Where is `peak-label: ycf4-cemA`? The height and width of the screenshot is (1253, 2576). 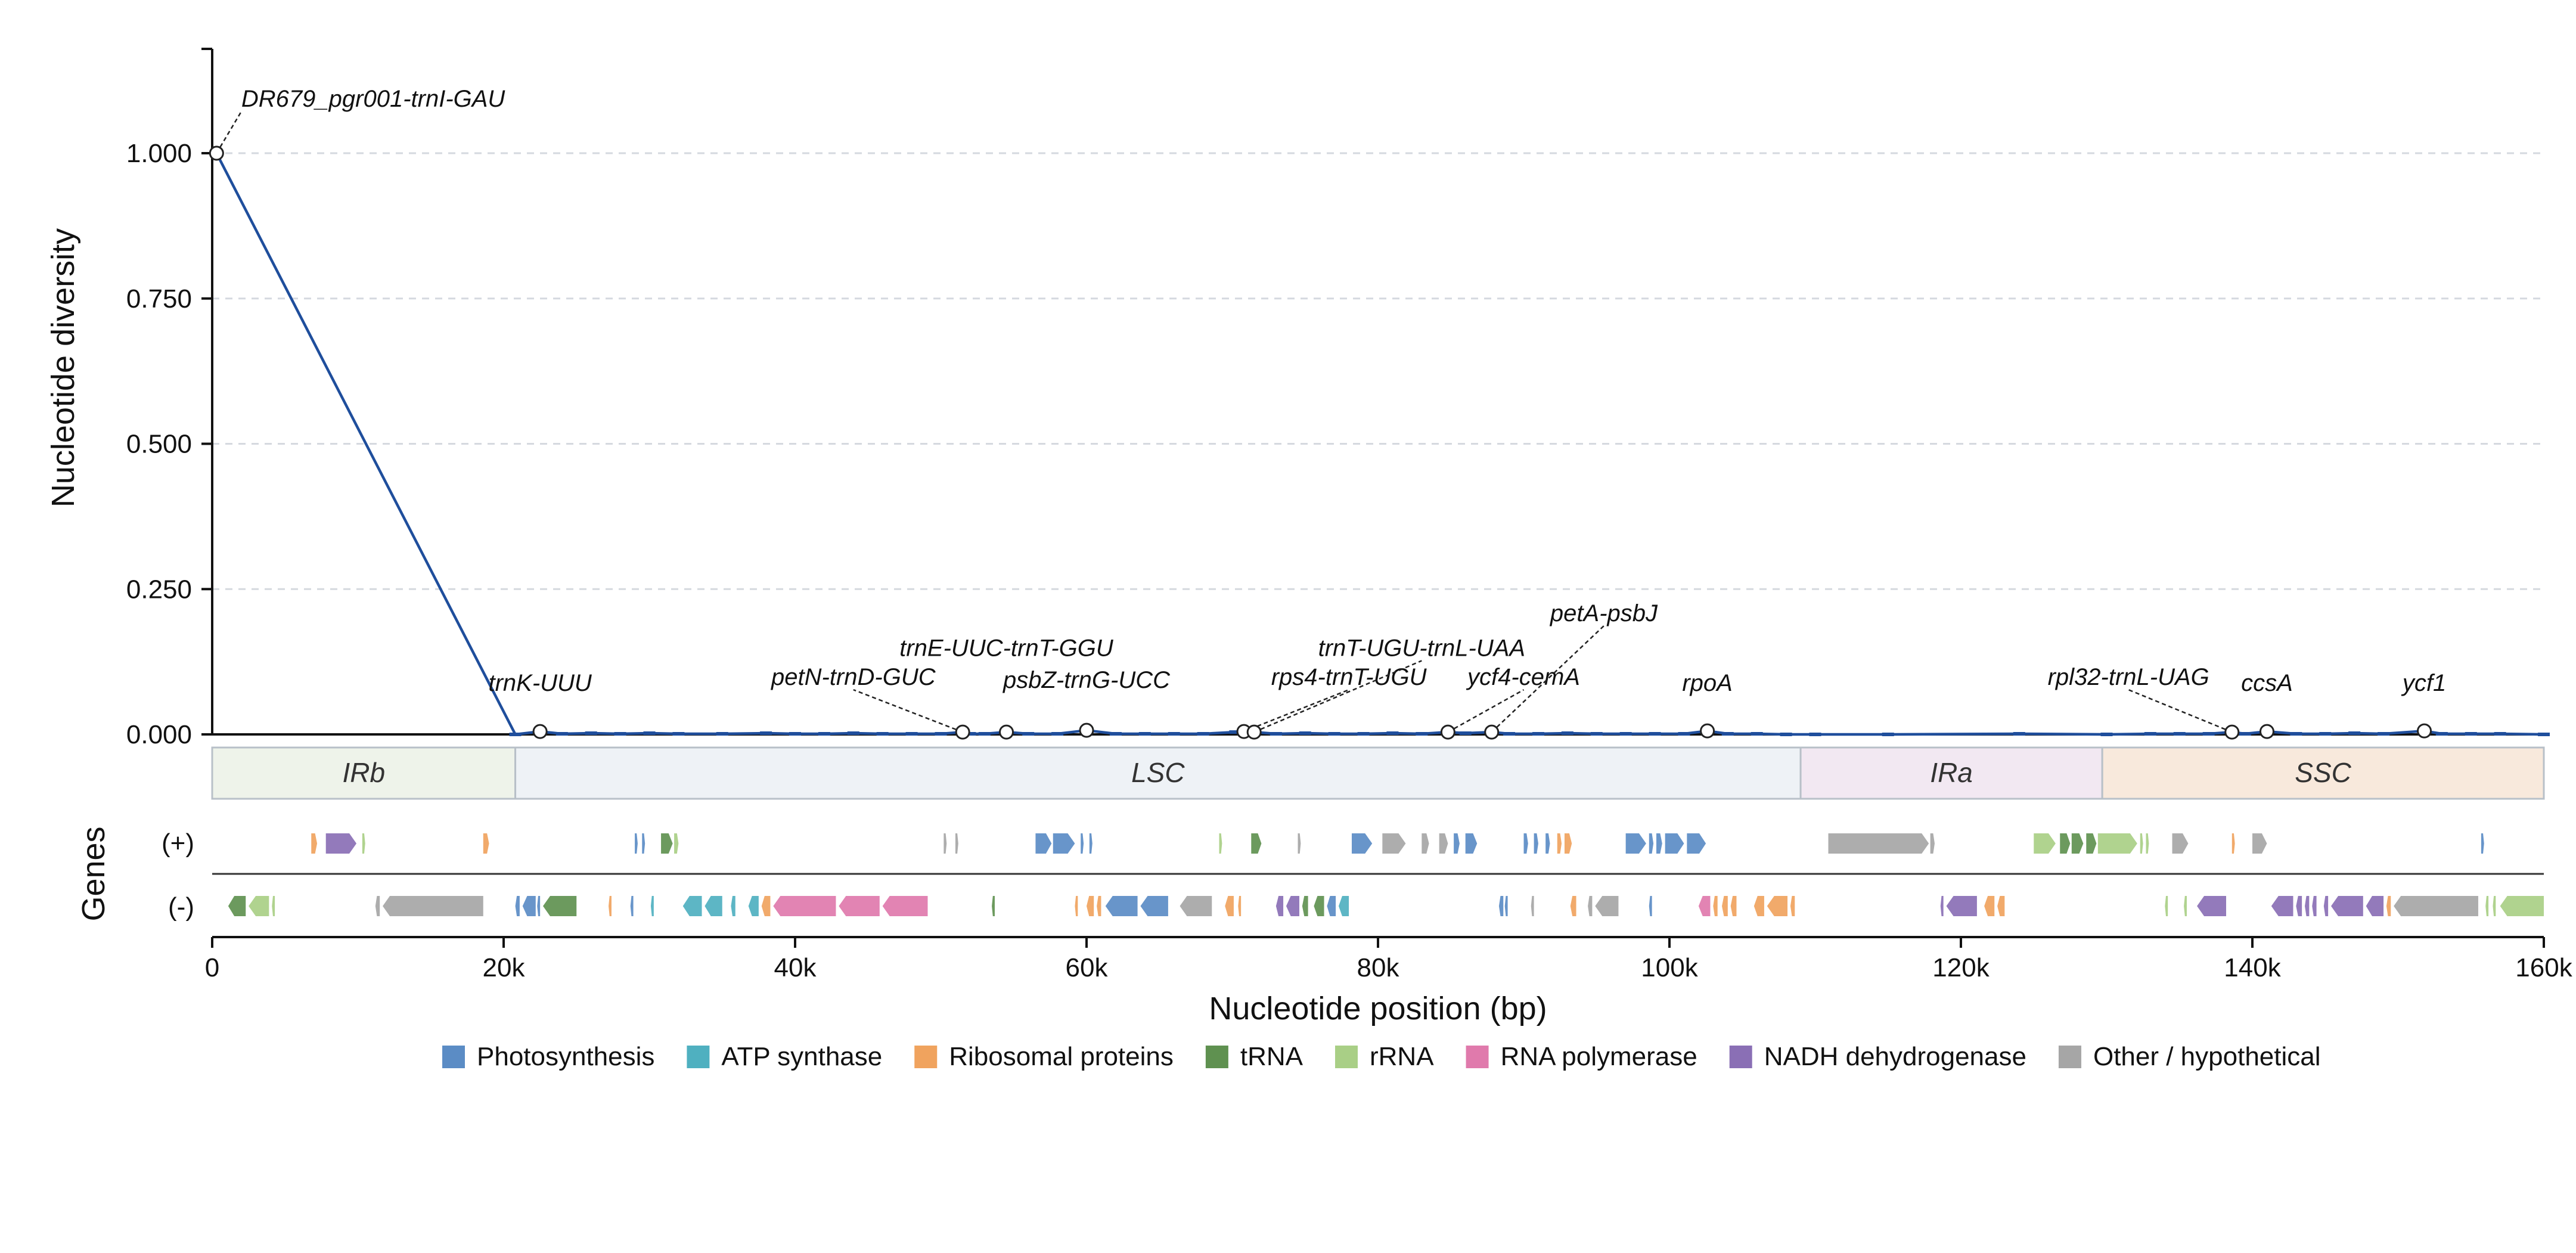
peak-label: ycf4-cemA is located at coordinates (1523, 677).